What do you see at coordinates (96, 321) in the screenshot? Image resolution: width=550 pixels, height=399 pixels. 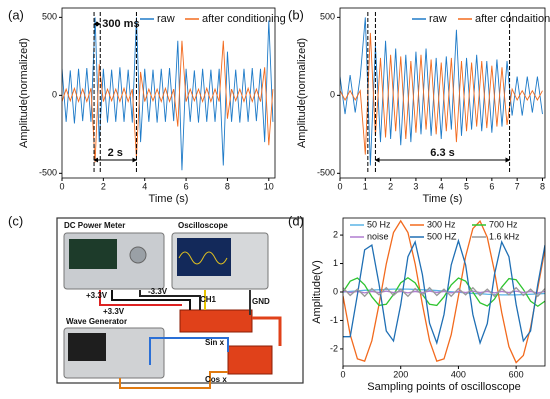 I see `device-label: Wave Generator` at bounding box center [96, 321].